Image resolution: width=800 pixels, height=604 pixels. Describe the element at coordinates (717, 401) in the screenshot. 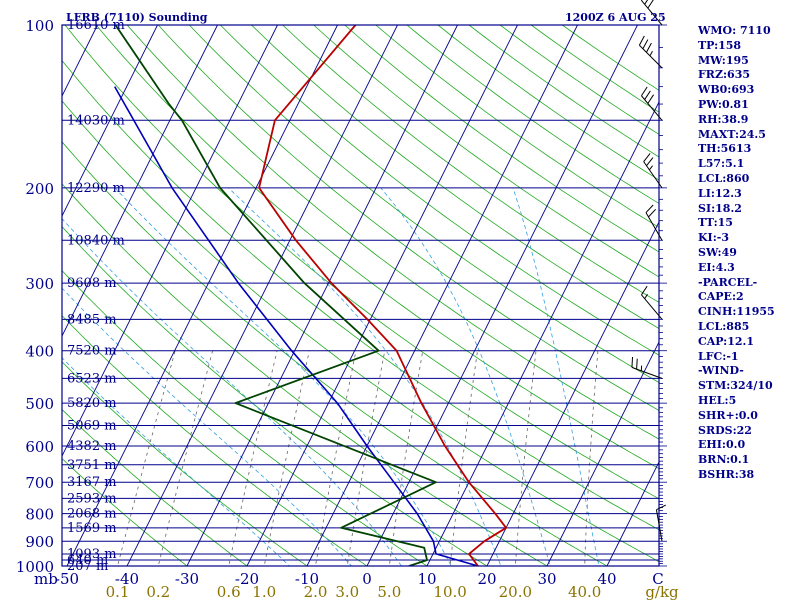

I see `index-value: HEL:5` at that location.